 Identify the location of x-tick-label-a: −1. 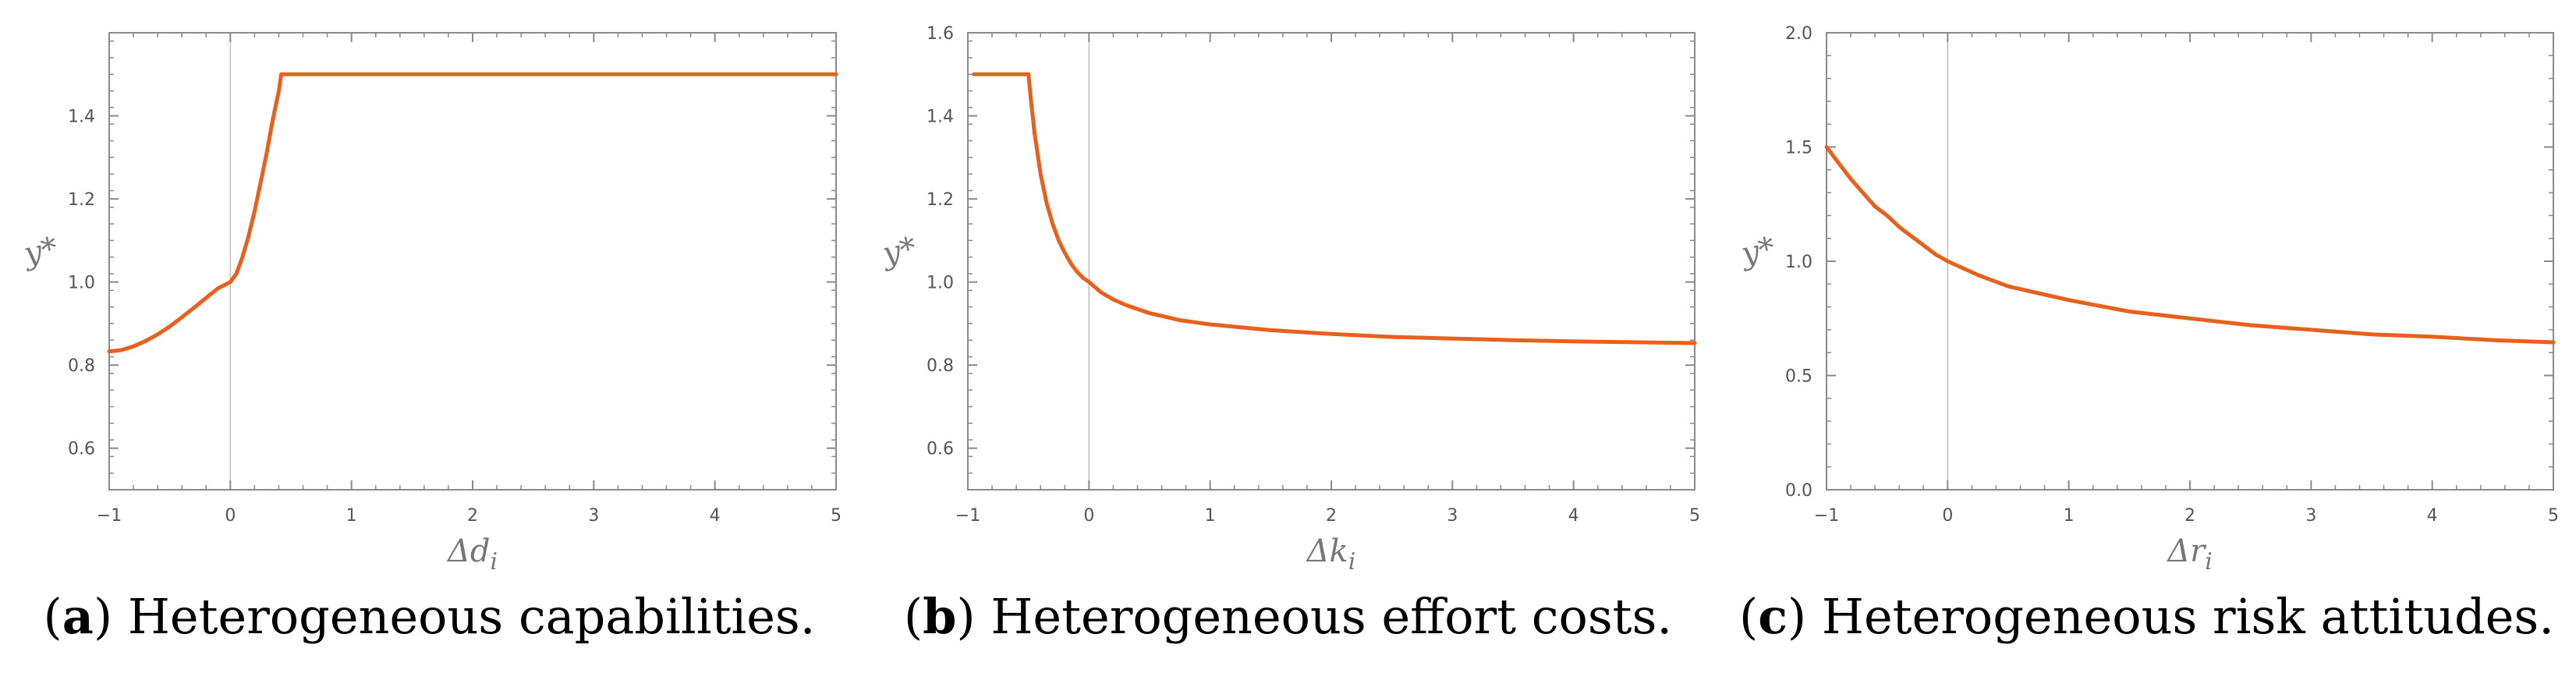
(109, 516).